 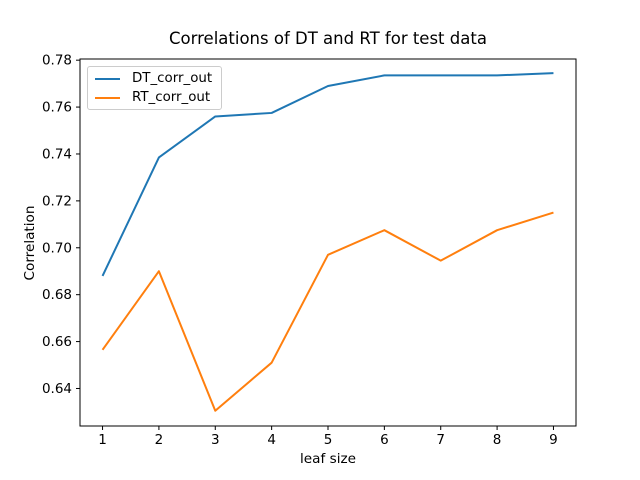 What do you see at coordinates (328, 440) in the screenshot?
I see `x-tick-label: 5` at bounding box center [328, 440].